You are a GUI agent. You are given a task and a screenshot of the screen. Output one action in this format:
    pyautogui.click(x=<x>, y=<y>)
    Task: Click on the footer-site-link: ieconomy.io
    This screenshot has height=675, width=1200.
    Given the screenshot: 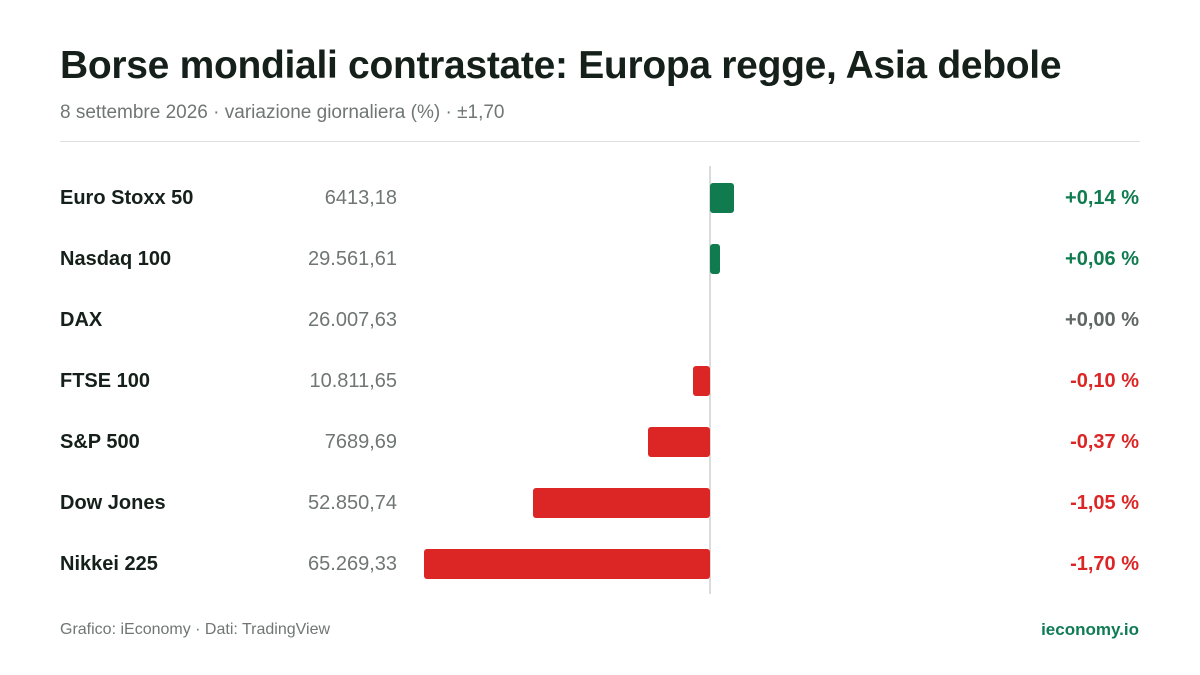 What is the action you would take?
    pyautogui.click(x=1090, y=629)
    